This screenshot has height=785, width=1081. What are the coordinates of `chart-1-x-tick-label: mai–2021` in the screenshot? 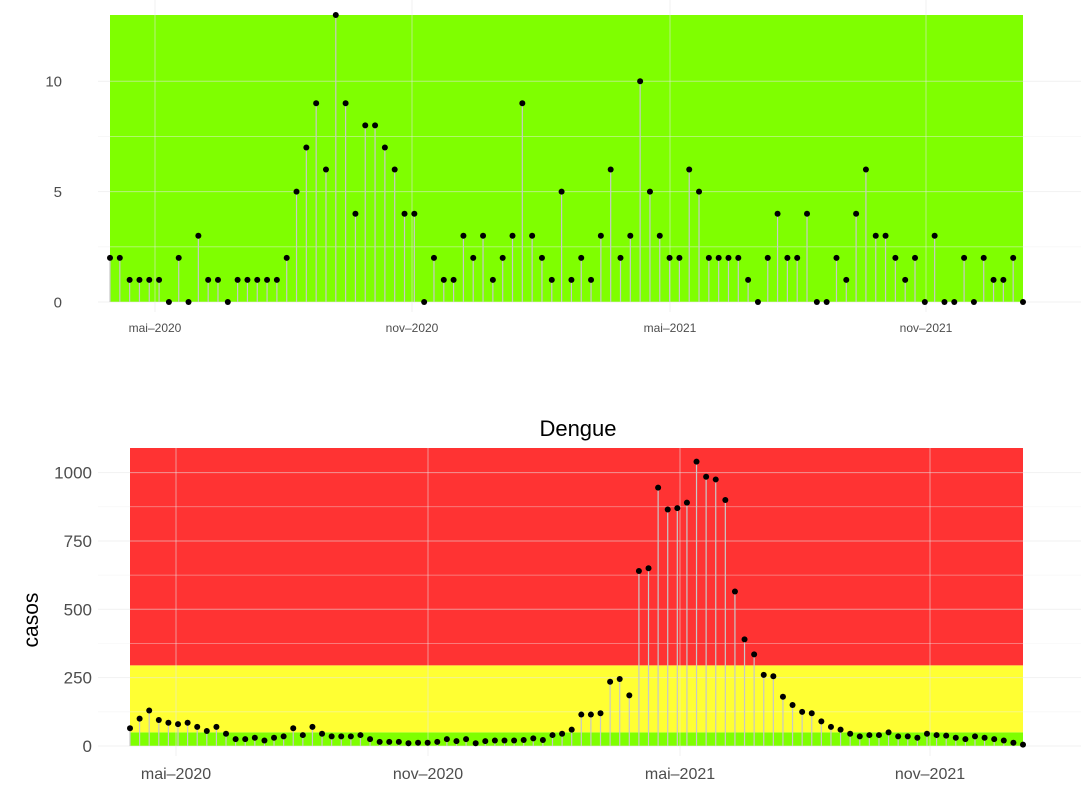 It's located at (670, 328).